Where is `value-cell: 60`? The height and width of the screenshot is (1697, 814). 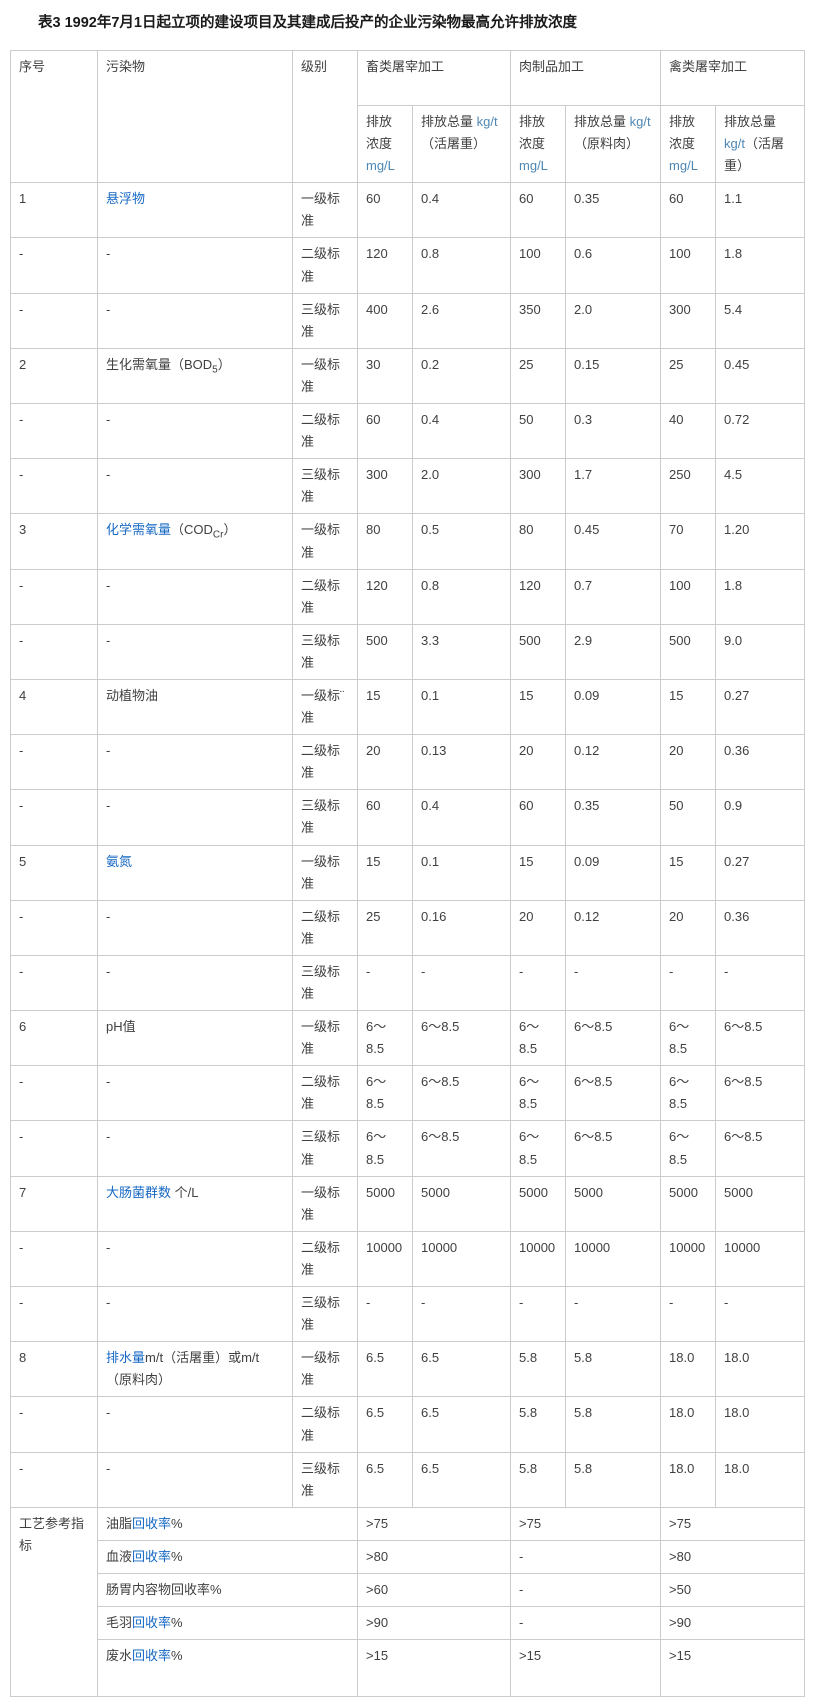
value-cell: 60 is located at coordinates (538, 817).